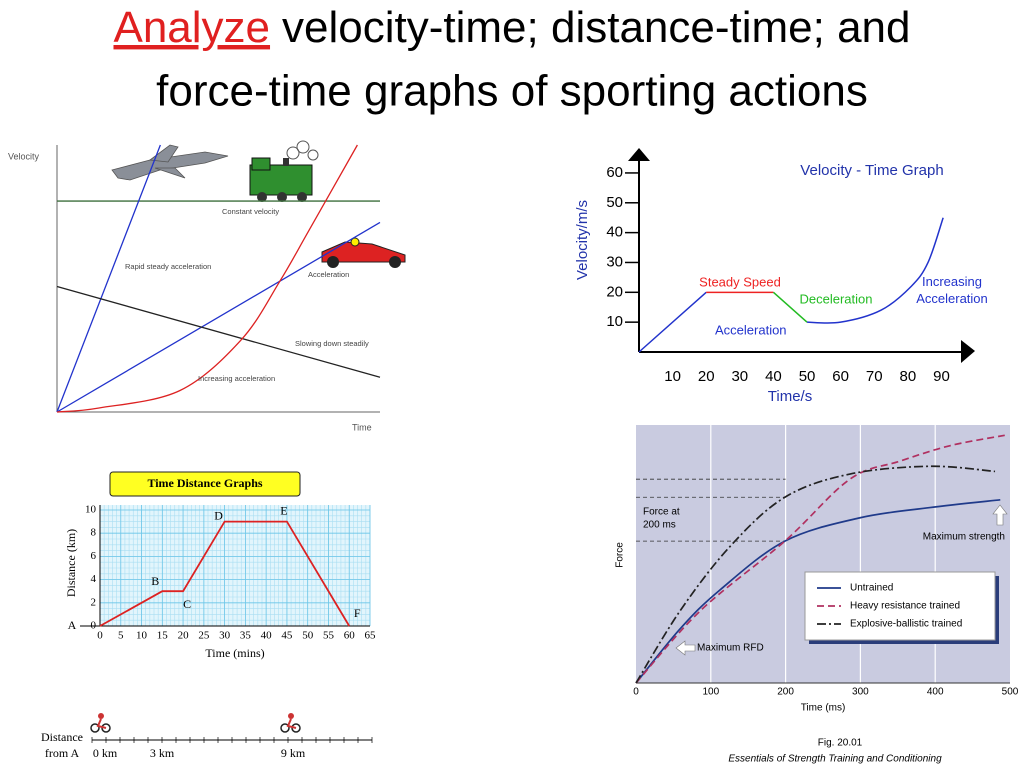 The height and width of the screenshot is (768, 1024). Describe the element at coordinates (234, 653) in the screenshot. I see `x-axis-label: Time (mins)` at that location.